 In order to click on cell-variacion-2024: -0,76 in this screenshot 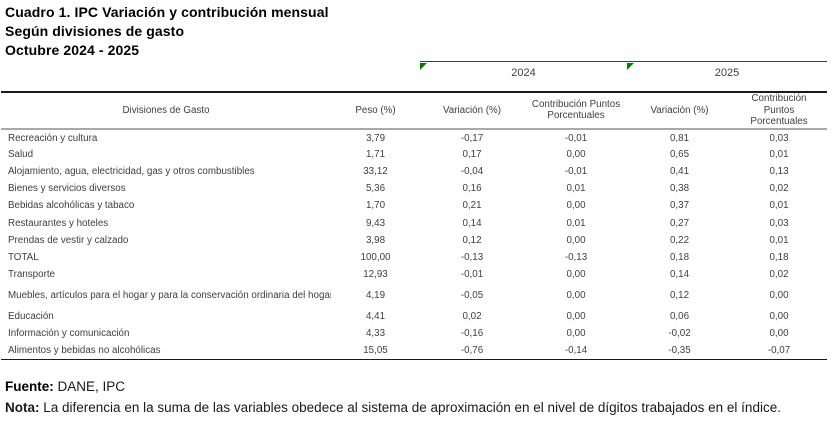, I will do `click(472, 351)`.